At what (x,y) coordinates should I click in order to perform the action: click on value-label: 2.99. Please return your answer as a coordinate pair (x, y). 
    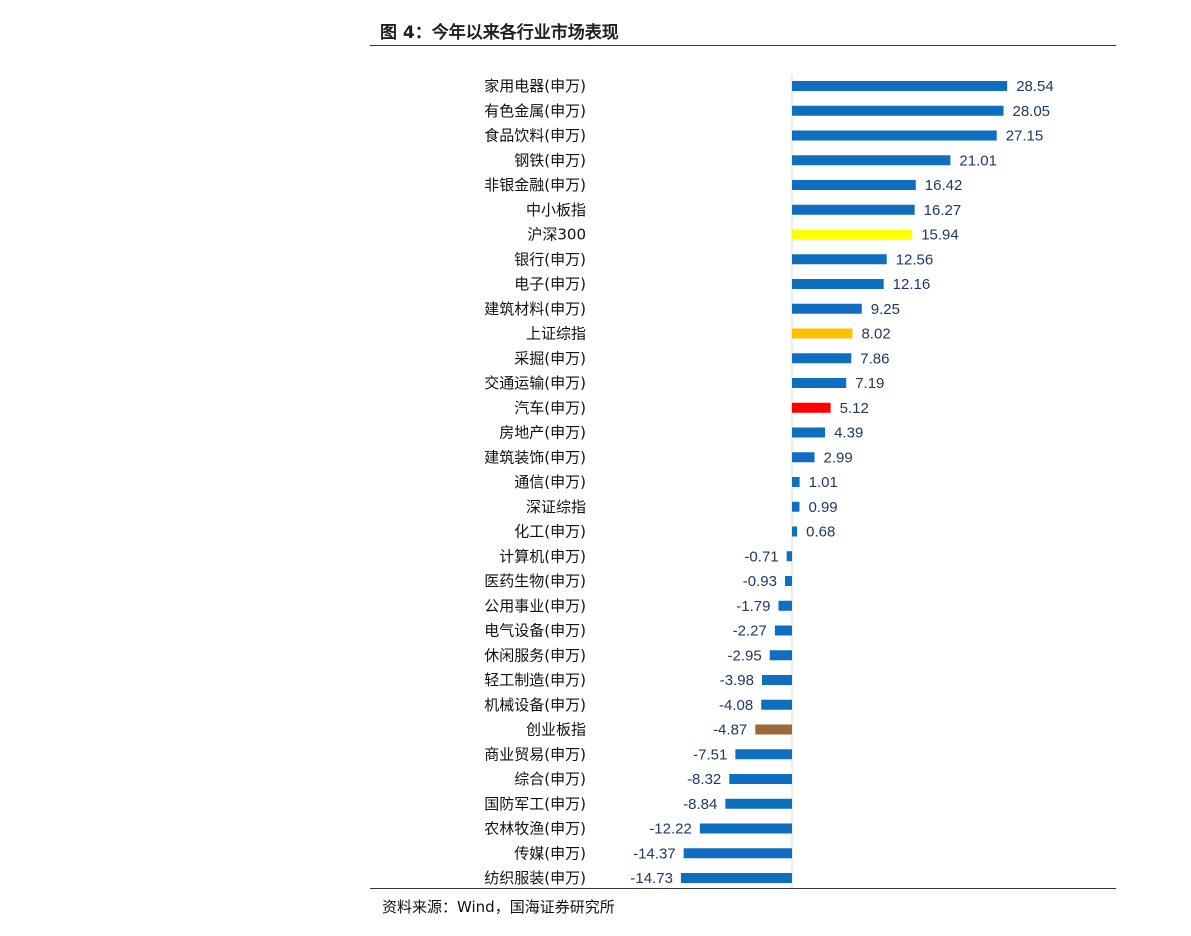
    Looking at the image, I should click on (838, 457).